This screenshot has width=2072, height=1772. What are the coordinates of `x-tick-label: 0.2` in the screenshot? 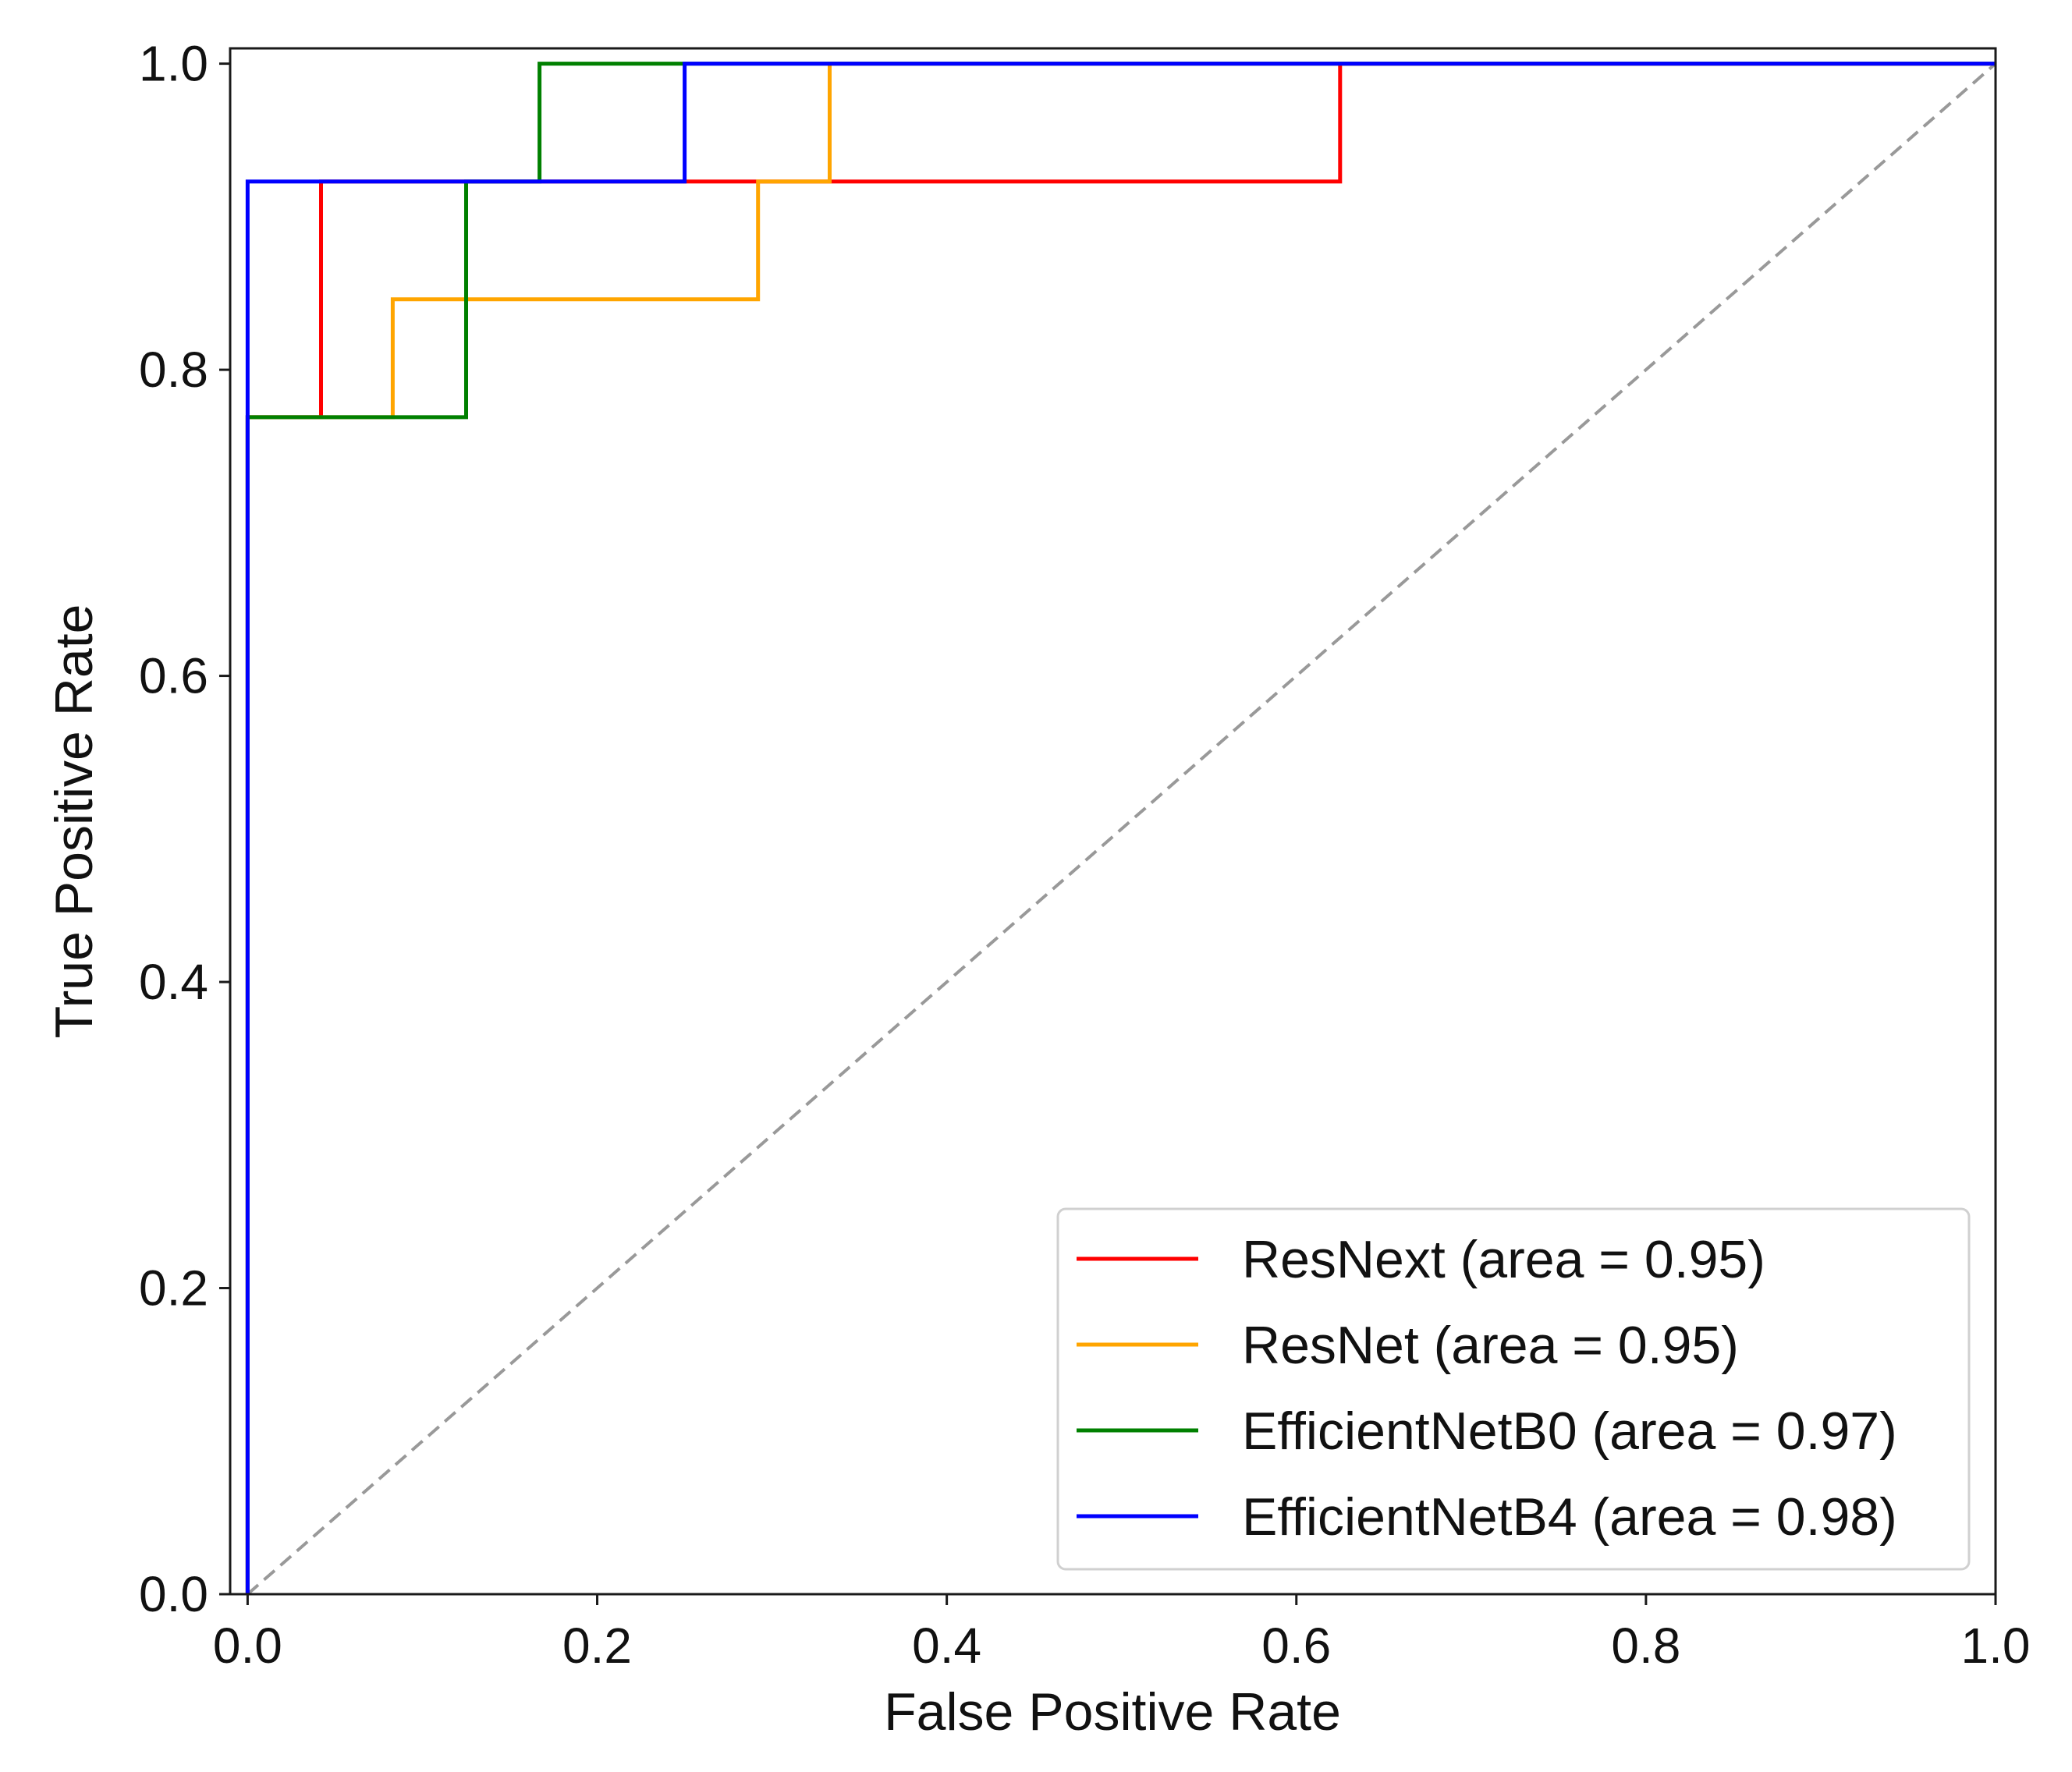 It's located at (597, 1646).